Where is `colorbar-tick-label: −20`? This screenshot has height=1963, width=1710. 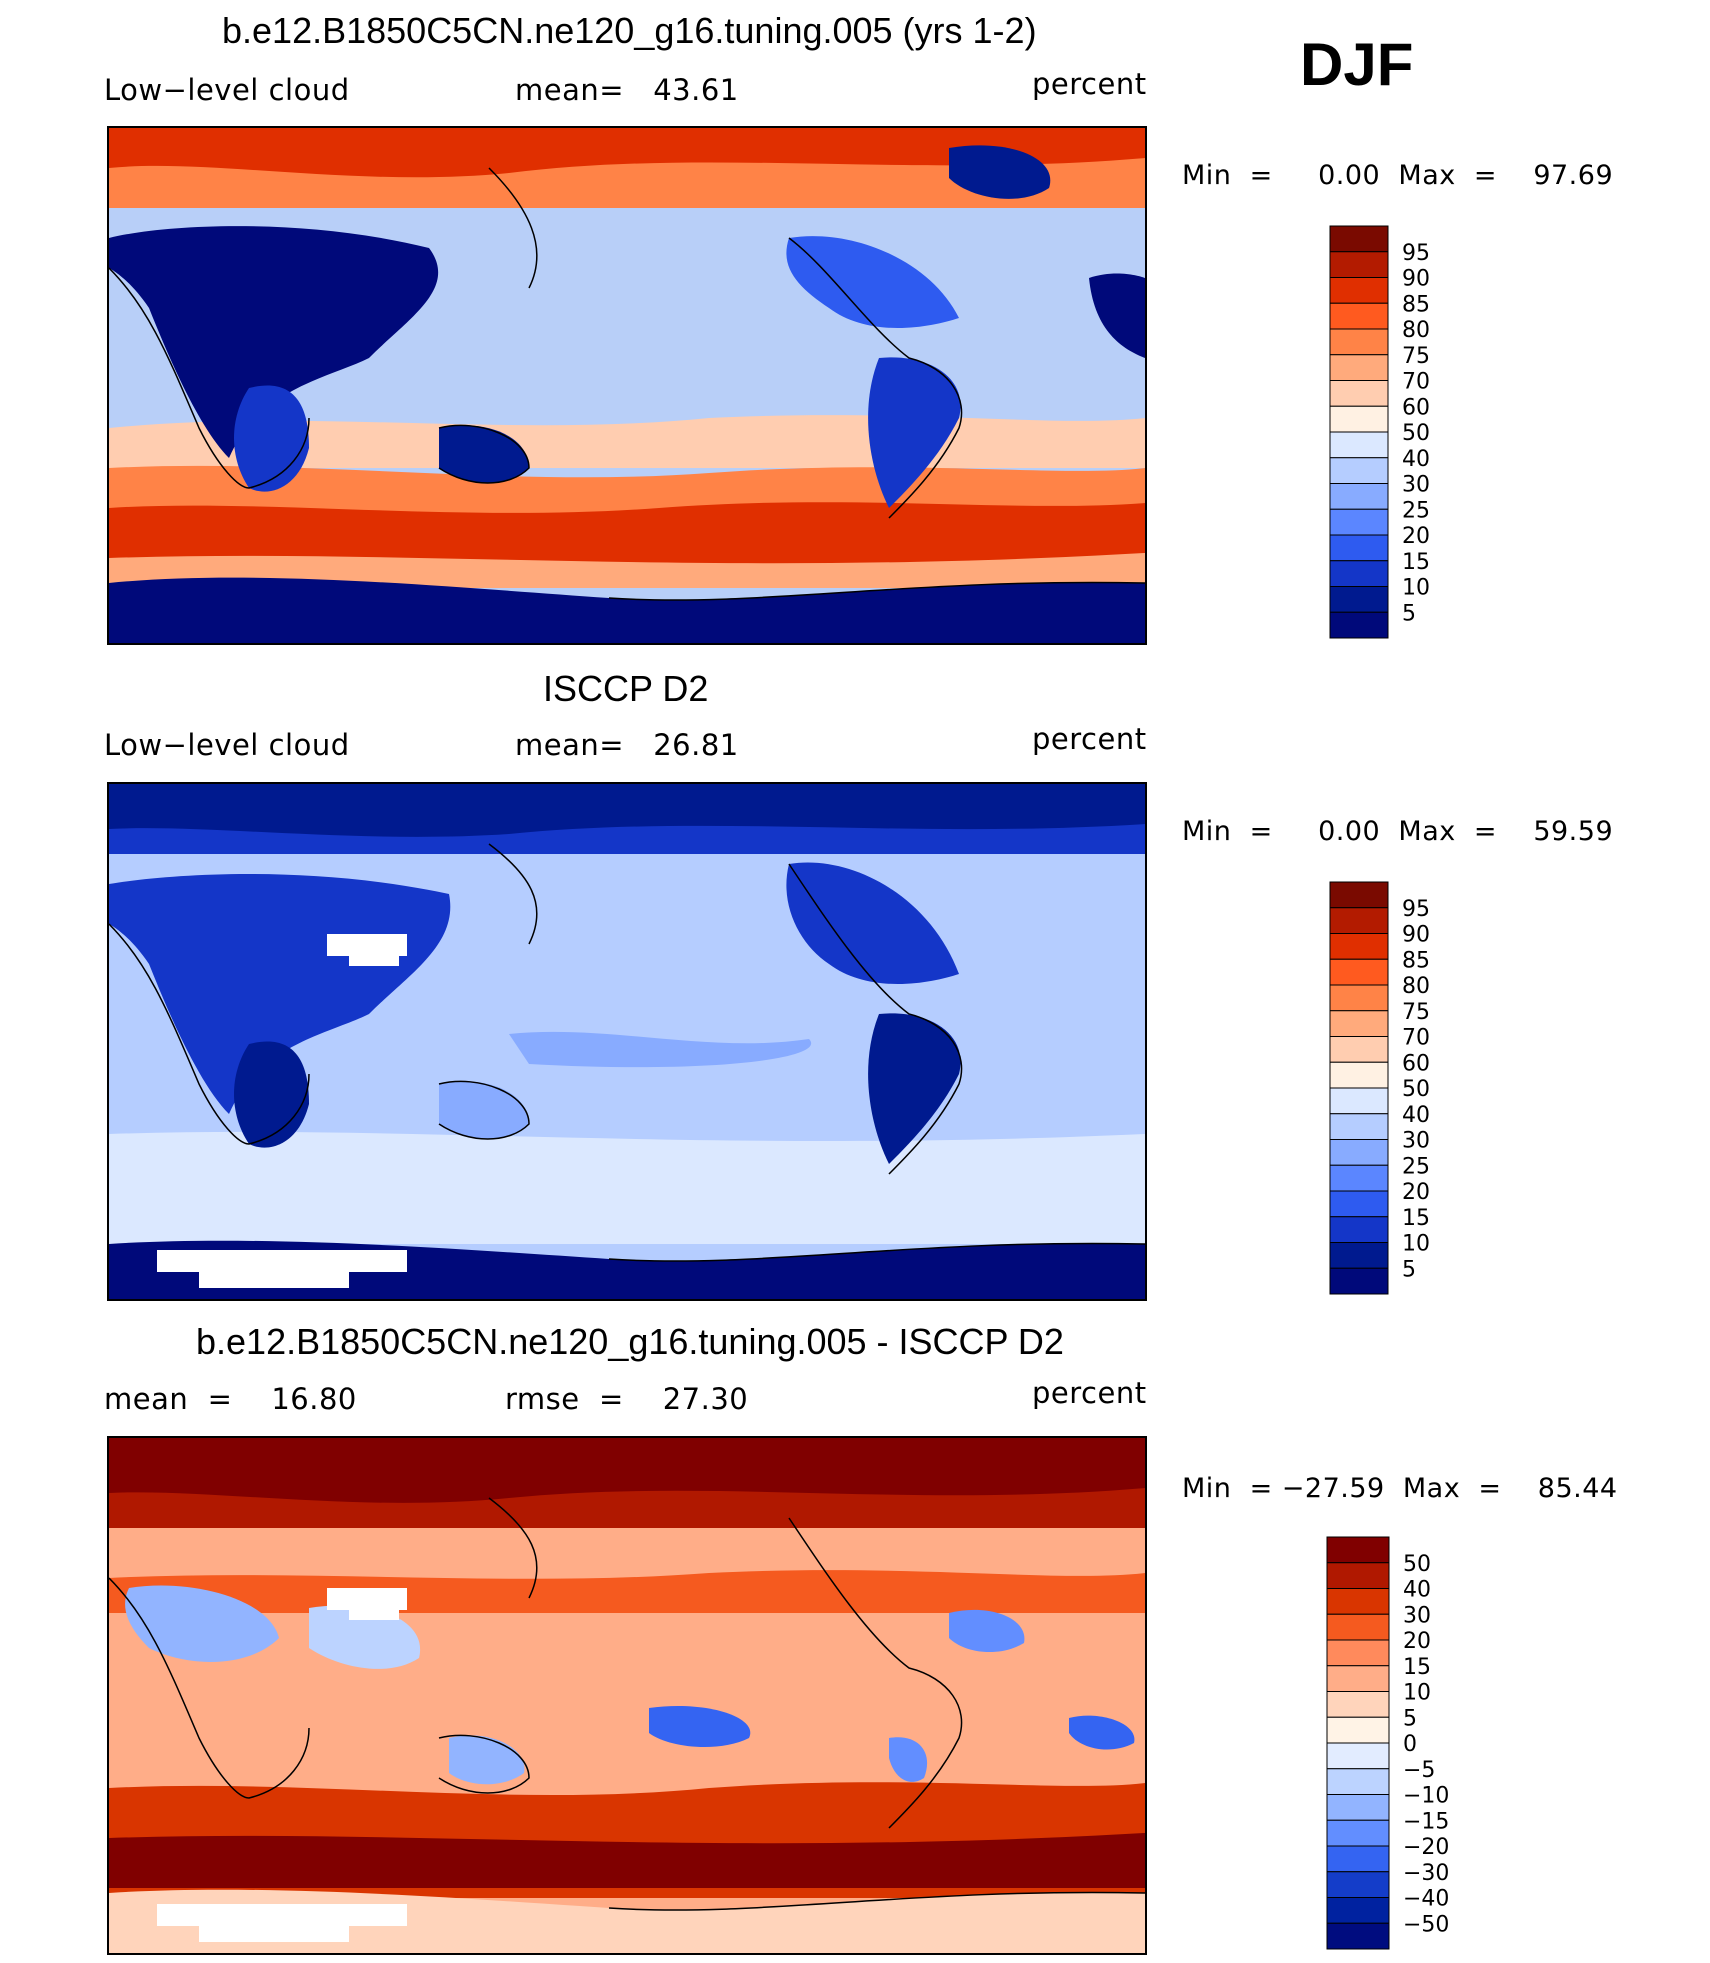
colorbar-tick-label: −20 is located at coordinates (1426, 1847).